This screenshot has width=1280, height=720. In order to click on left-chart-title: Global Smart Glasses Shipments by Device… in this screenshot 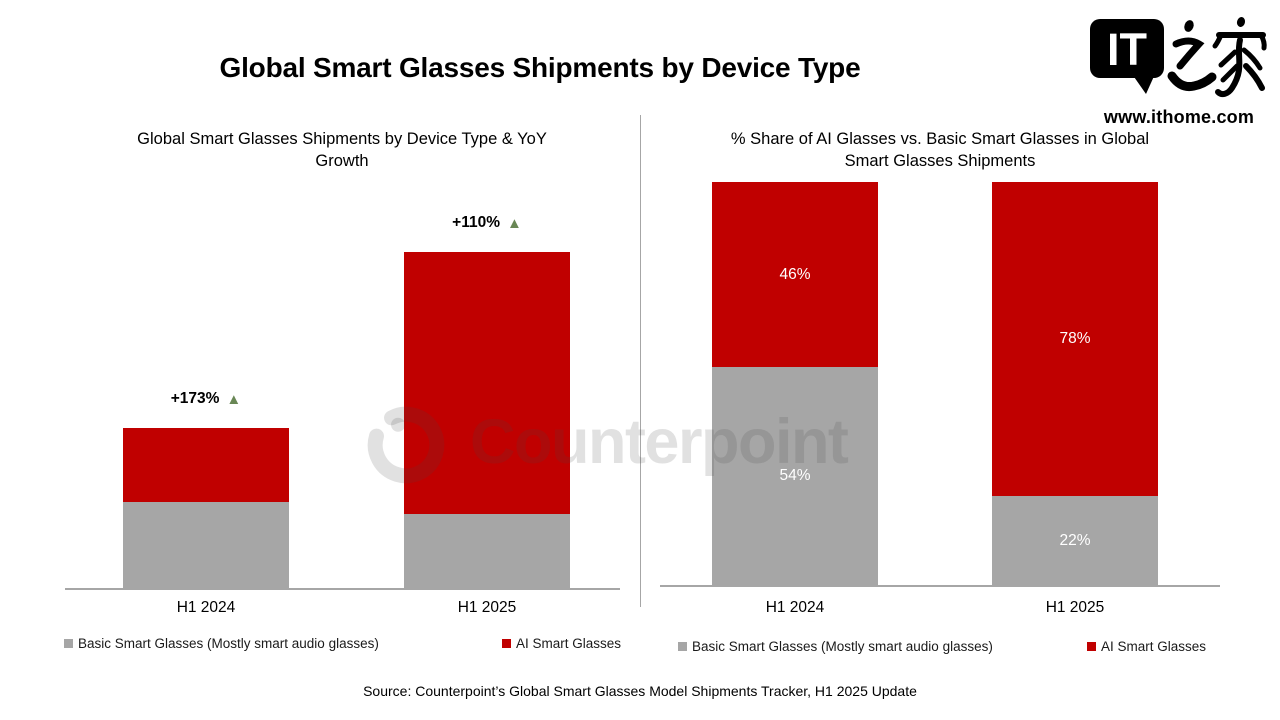, I will do `click(342, 150)`.